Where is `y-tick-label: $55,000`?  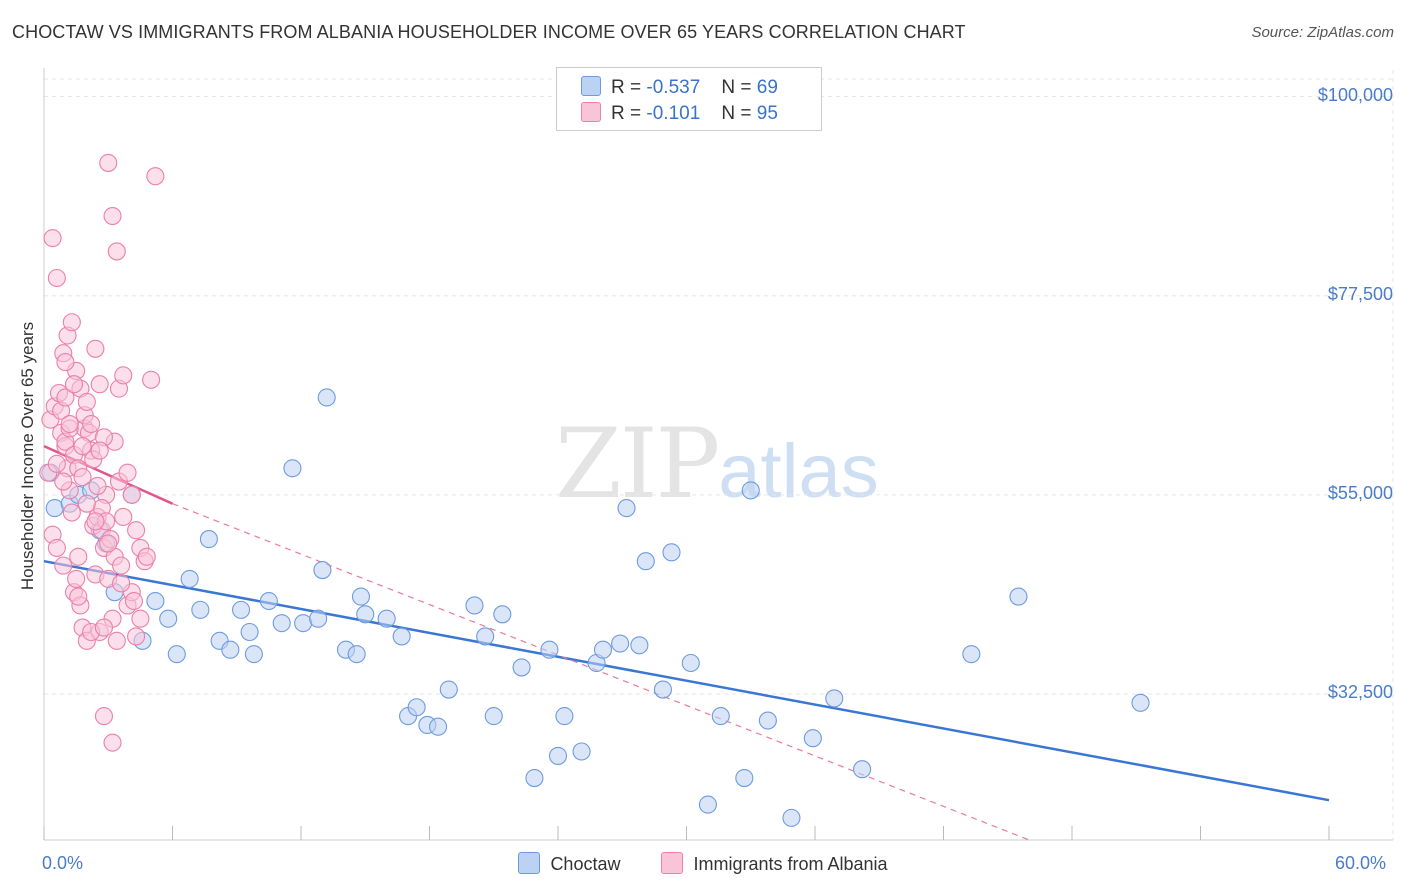 y-tick-label: $55,000 is located at coordinates (1360, 492).